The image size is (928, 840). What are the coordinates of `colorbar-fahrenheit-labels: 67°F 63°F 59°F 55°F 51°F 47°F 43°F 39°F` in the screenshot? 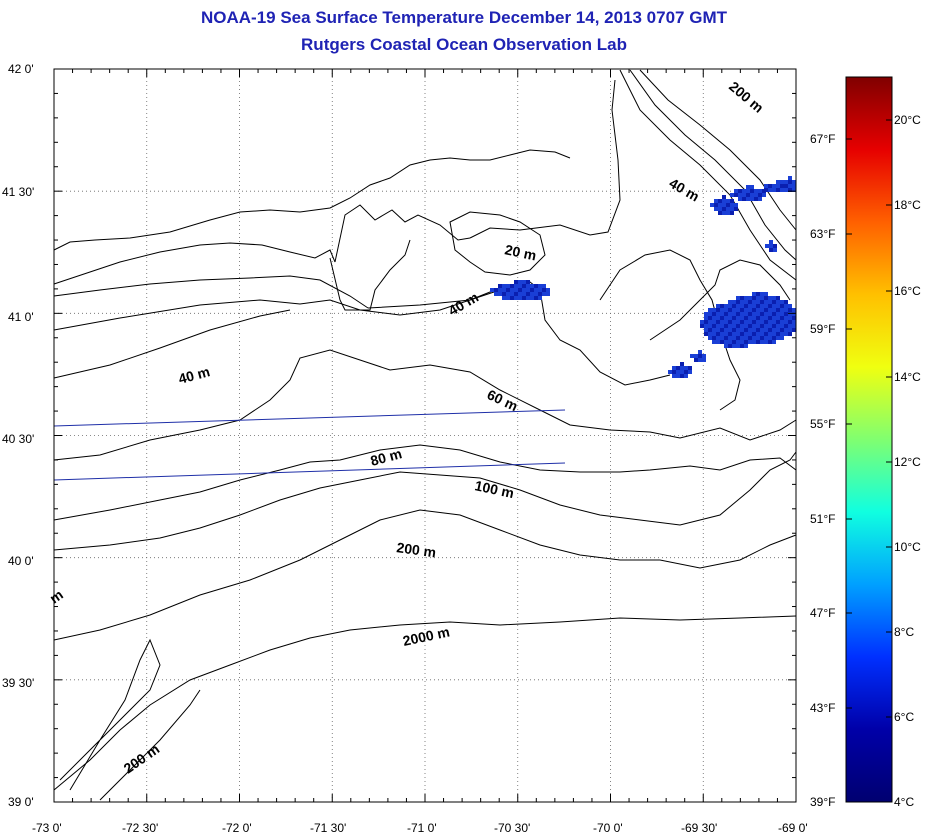 It's located at (822, 470).